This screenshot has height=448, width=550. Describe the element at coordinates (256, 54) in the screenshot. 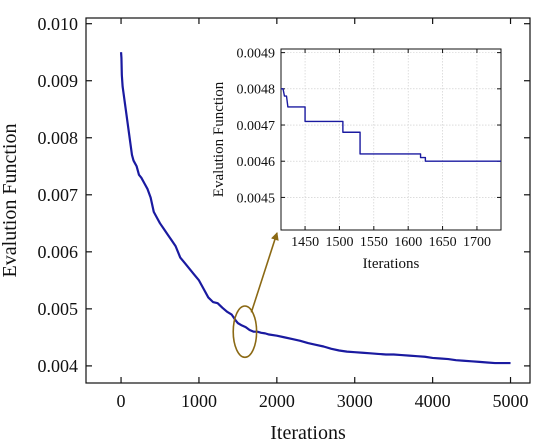

I see `inset-y-tick-label: 0.0049` at that location.